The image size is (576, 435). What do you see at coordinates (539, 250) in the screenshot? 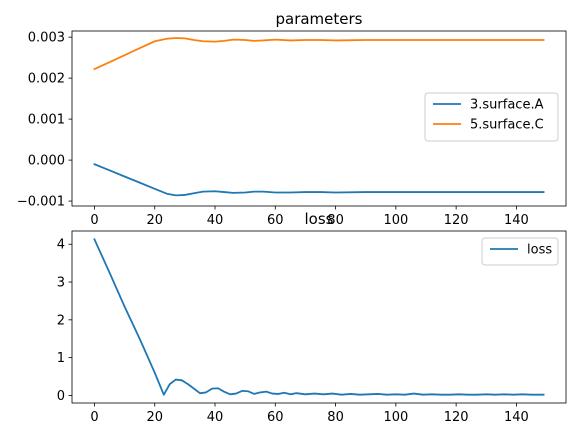
I see `legend-label: loss` at bounding box center [539, 250].